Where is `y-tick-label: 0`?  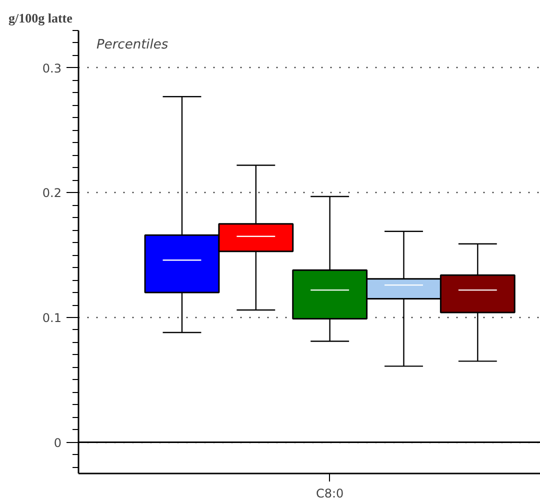 y-tick-label: 0 is located at coordinates (58, 443).